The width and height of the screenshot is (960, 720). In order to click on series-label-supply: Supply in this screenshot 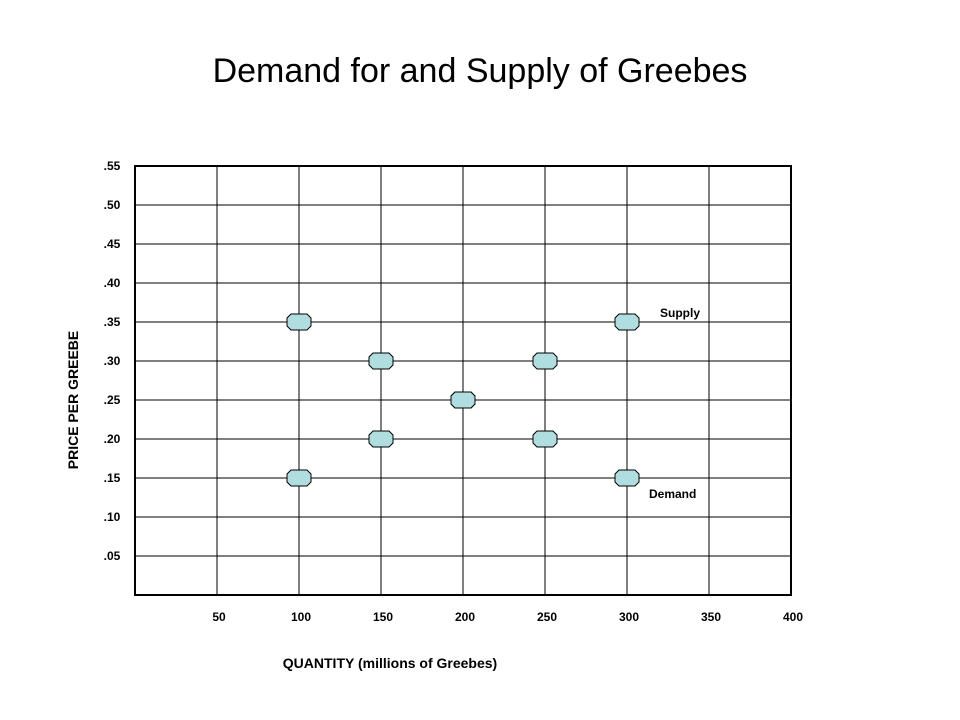, I will do `click(680, 313)`.